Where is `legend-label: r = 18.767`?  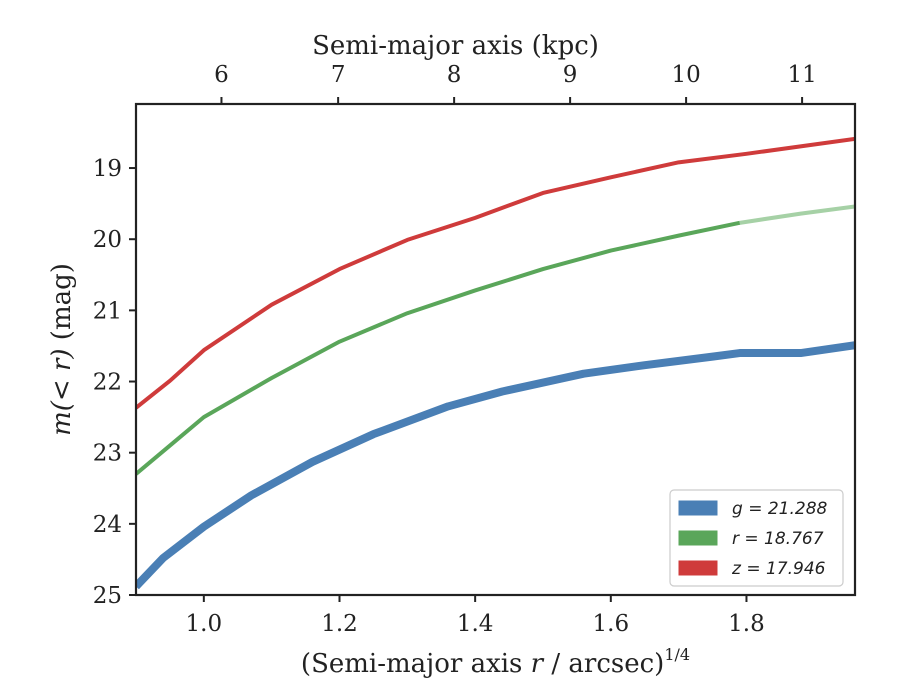
legend-label: r = 18.767 is located at coordinates (778, 539).